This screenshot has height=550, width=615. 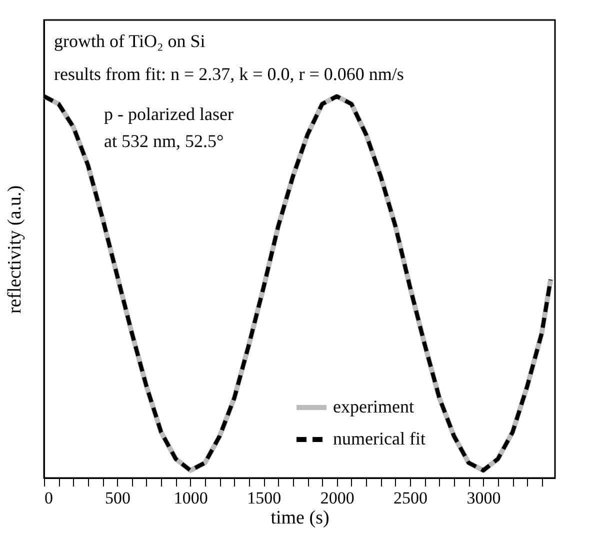 I want to click on annotation: p - polarized laser, so click(x=169, y=114).